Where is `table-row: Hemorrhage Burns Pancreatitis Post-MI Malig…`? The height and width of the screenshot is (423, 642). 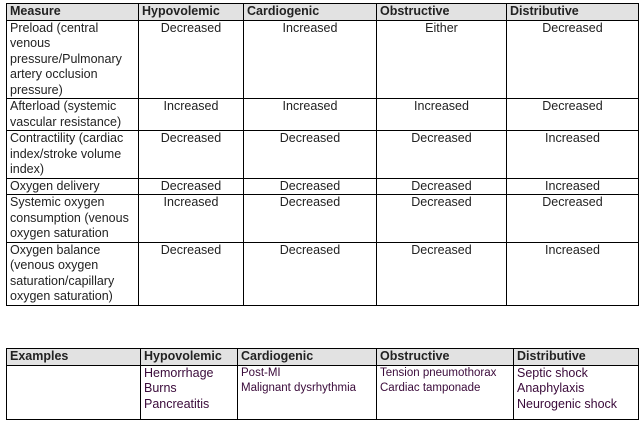
table-row: Hemorrhage Burns Pancreatitis Post-MI Malig… is located at coordinates (322, 392).